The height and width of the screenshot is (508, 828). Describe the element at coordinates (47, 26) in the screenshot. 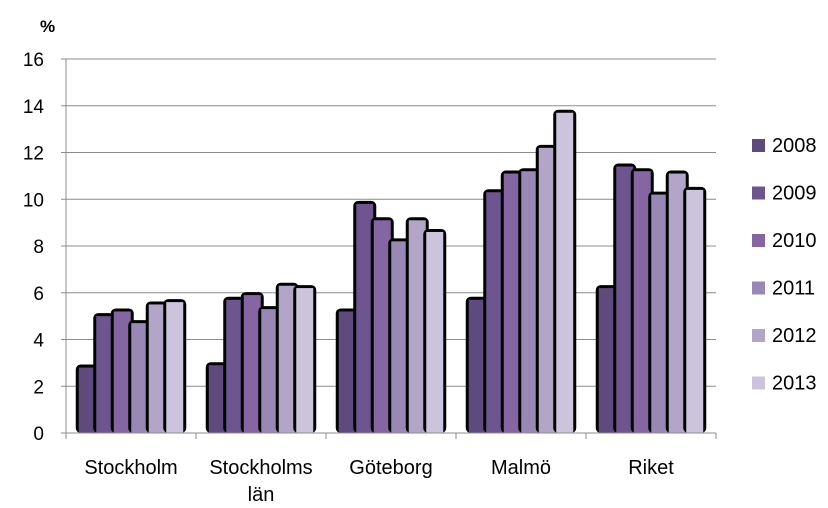

I see `y-axis-unit-label: %` at that location.